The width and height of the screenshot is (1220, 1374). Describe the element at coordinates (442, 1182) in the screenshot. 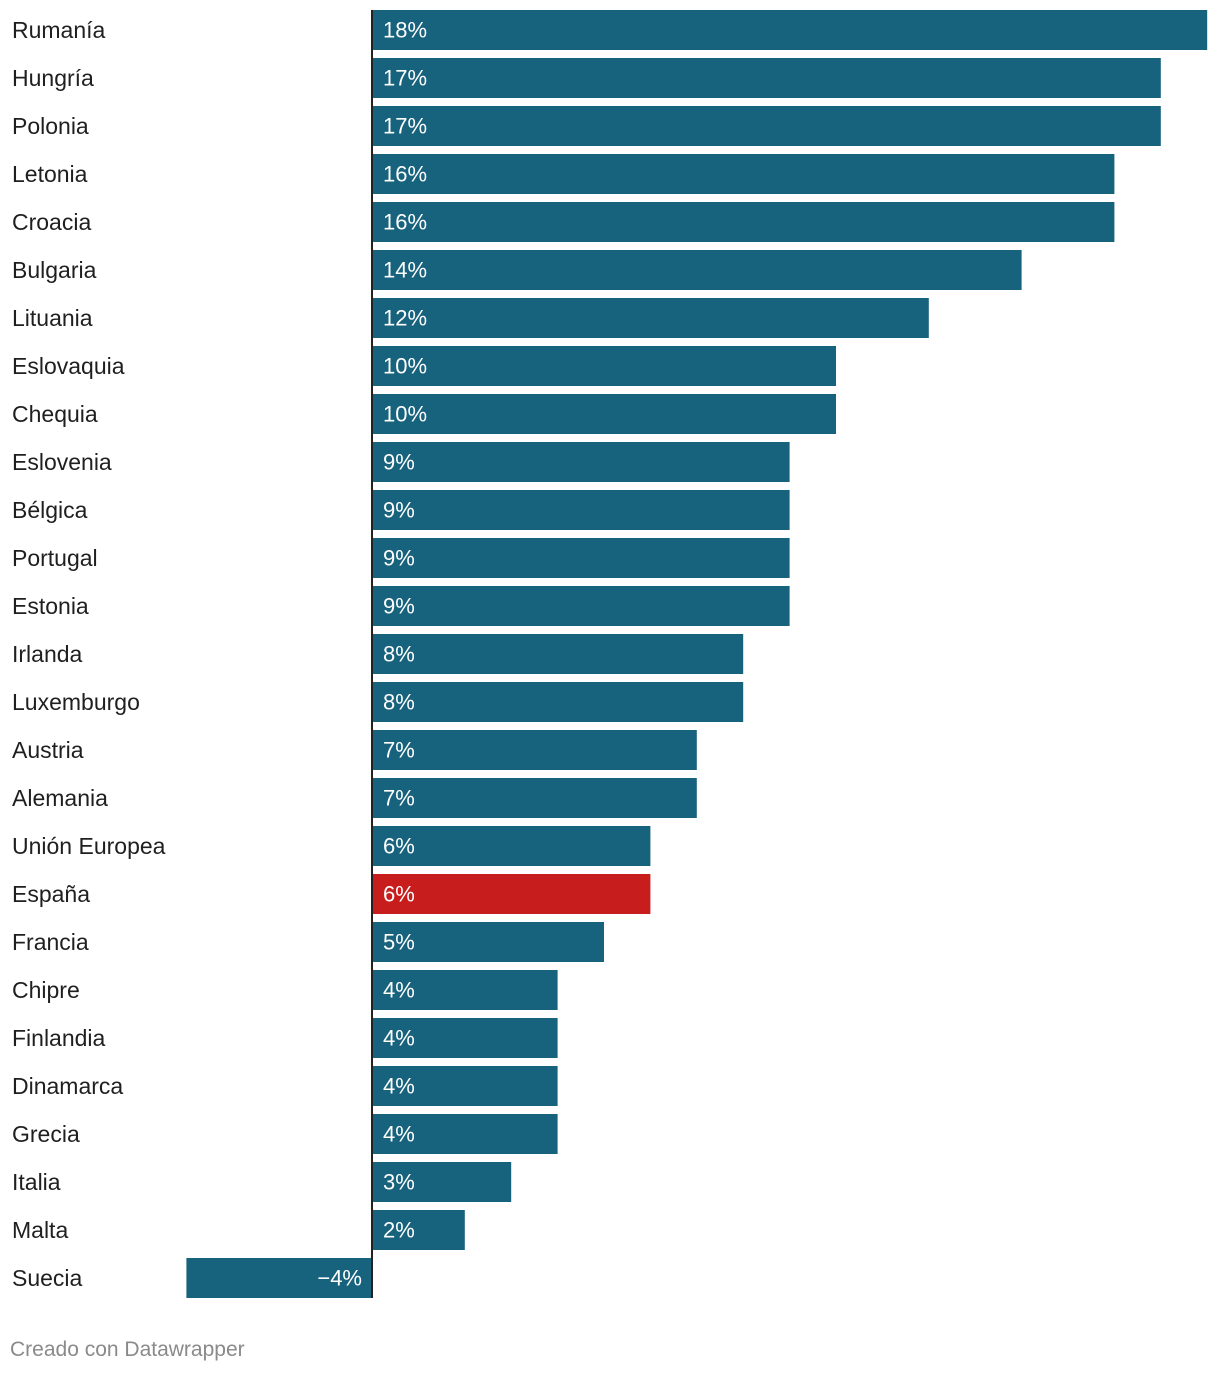

I see `bar-italia` at that location.